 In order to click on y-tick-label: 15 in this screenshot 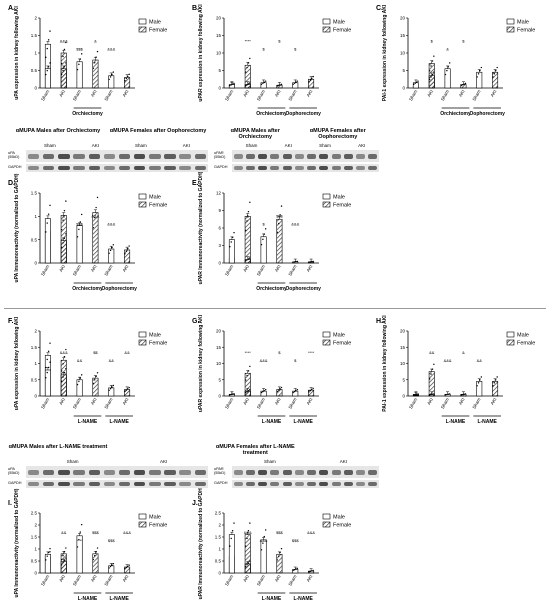, I will do `click(403, 35)`.